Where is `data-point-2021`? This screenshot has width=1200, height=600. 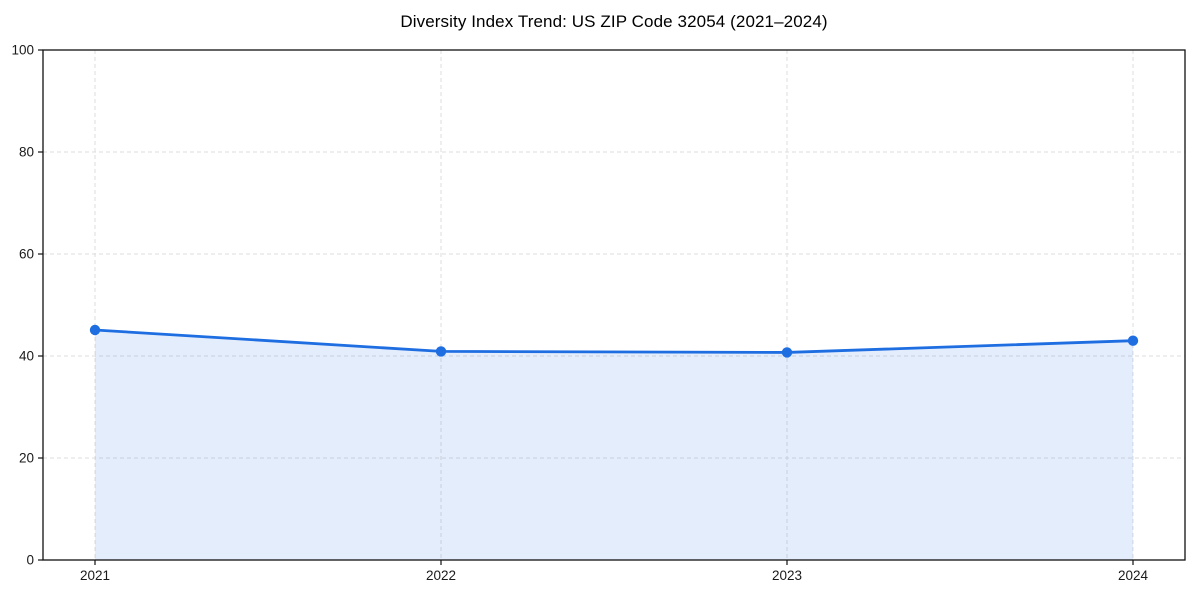 data-point-2021 is located at coordinates (95, 330).